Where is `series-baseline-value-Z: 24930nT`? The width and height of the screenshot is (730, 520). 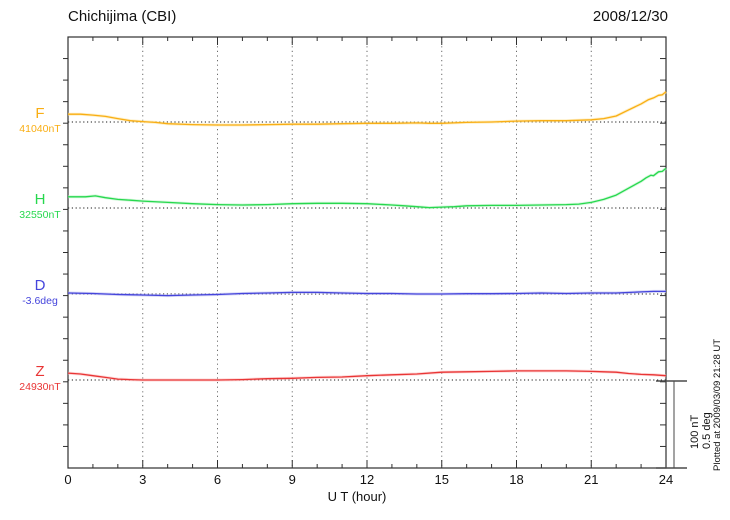
series-baseline-value-Z: 24930nT is located at coordinates (40, 387).